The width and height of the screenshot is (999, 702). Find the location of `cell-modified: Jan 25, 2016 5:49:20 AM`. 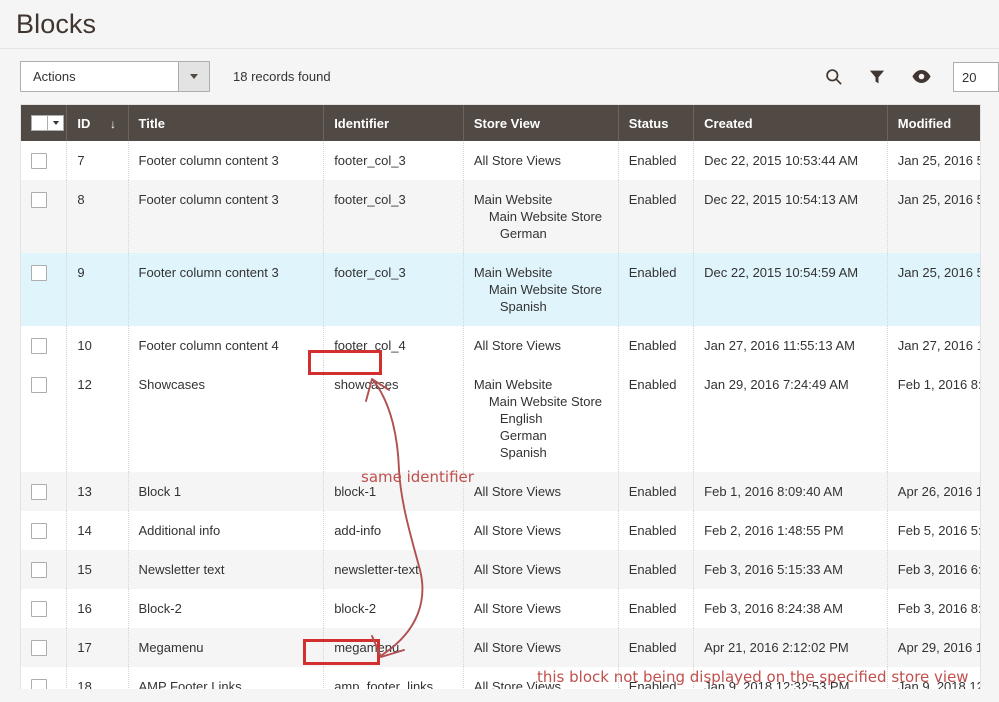

cell-modified: Jan 25, 2016 5:49:20 AM is located at coordinates (938, 199).